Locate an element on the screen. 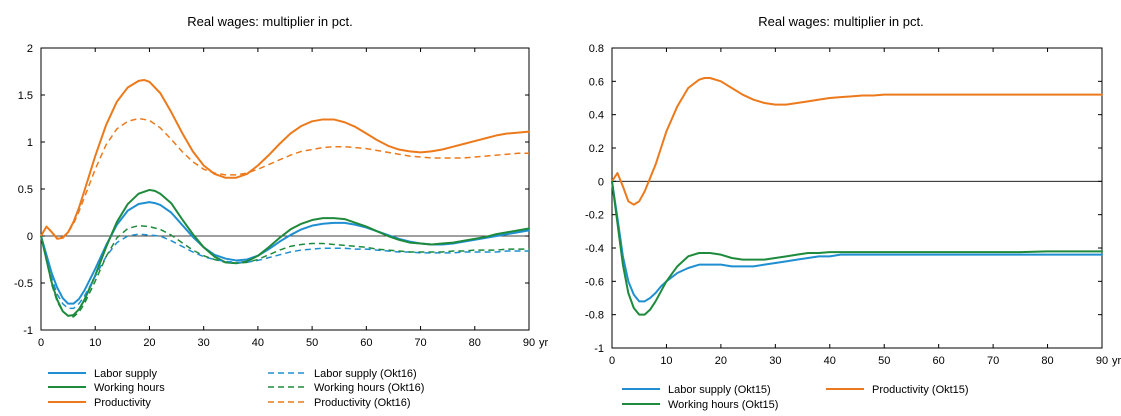 This screenshot has height=416, width=1121. y-tick-label: -0.6 is located at coordinates (594, 282).